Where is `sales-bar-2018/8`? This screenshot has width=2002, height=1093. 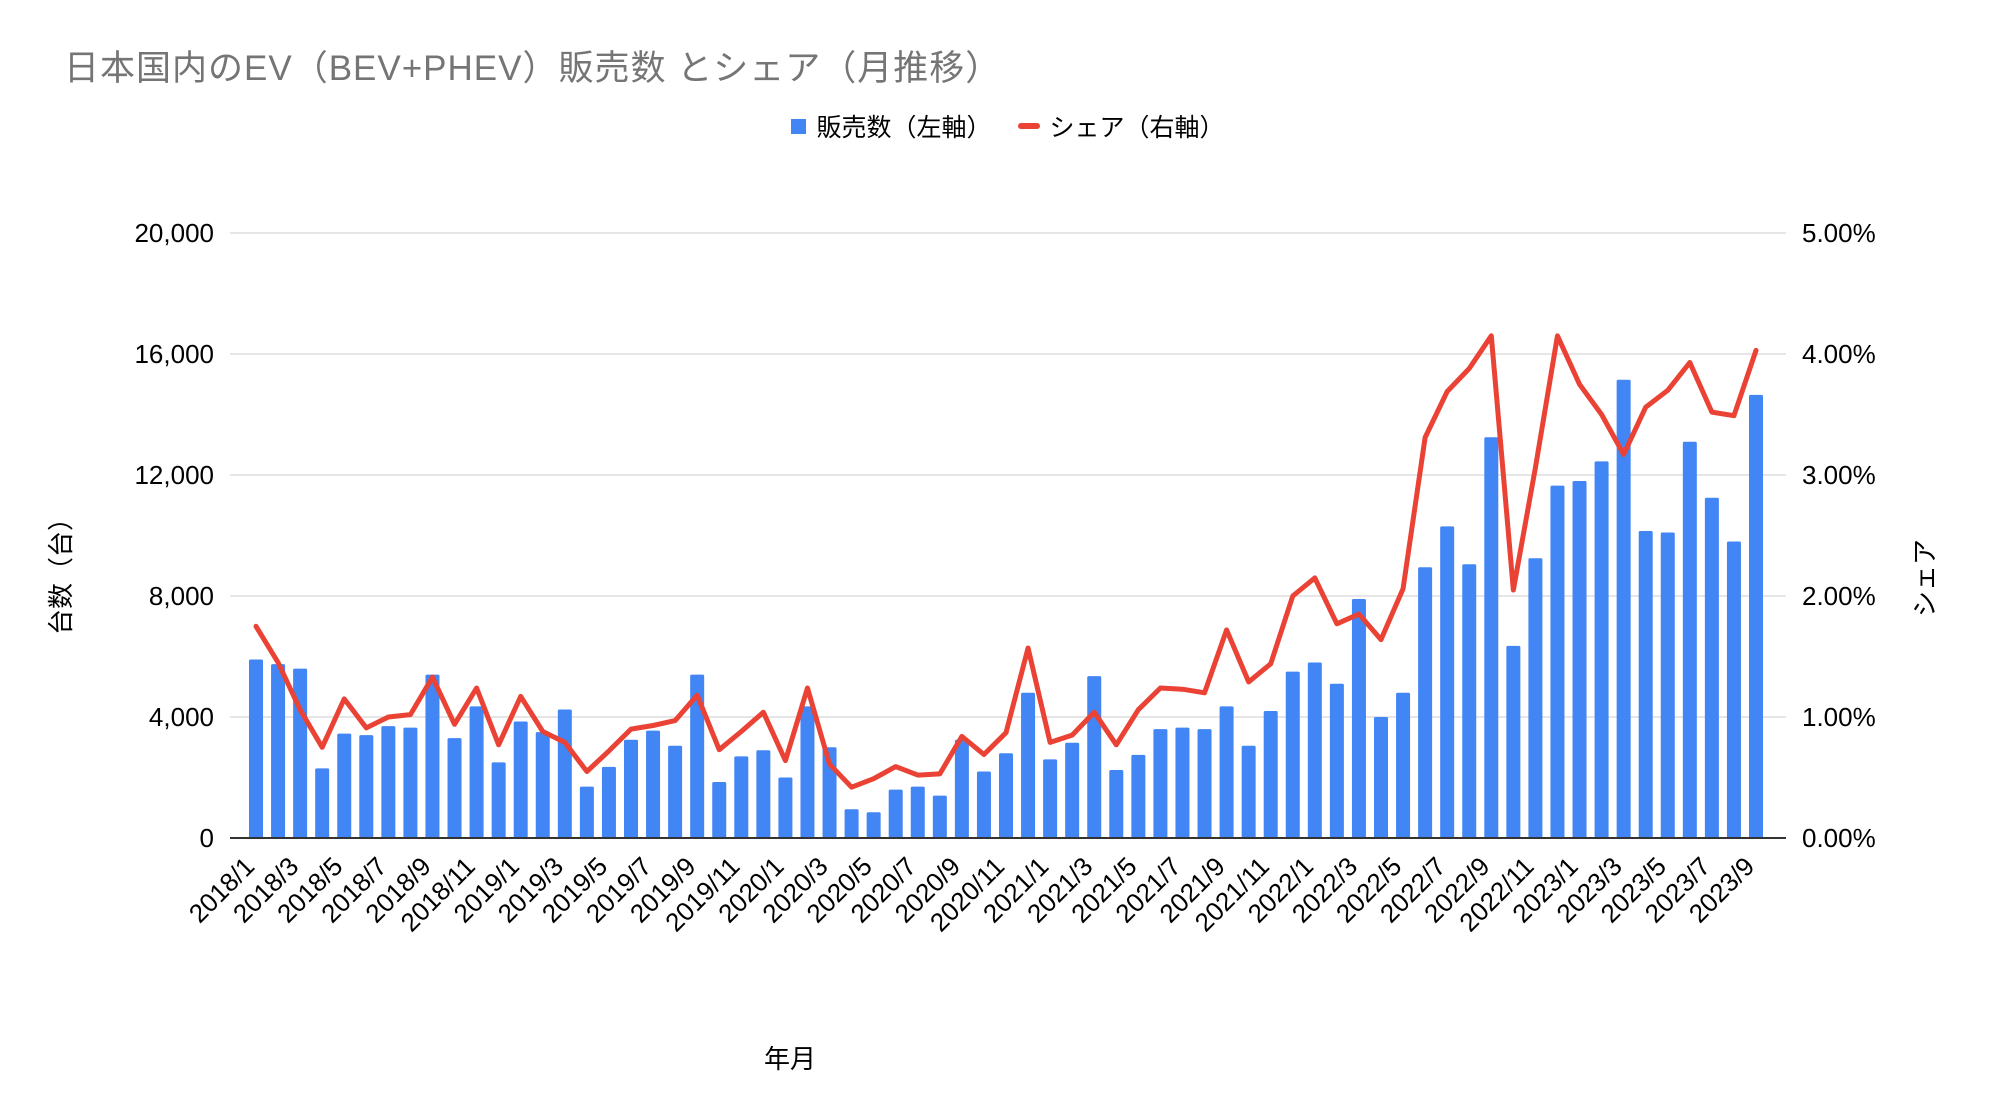
sales-bar-2018/8 is located at coordinates (410, 782).